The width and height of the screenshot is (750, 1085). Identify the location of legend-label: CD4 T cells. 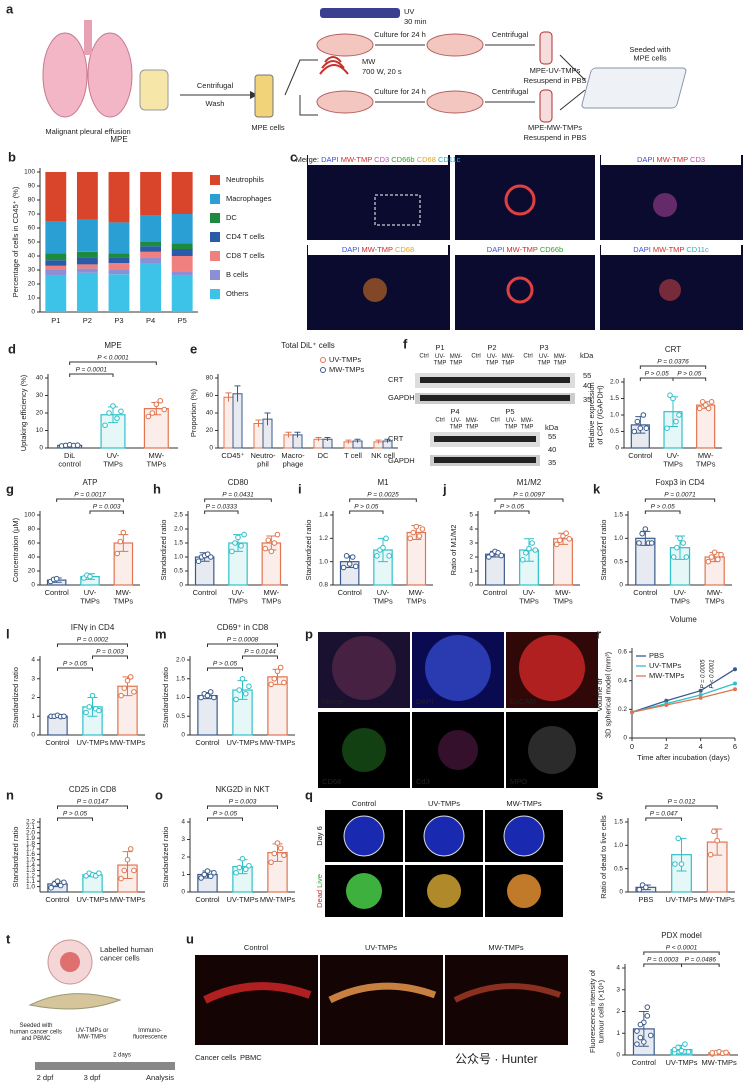
(245, 236).